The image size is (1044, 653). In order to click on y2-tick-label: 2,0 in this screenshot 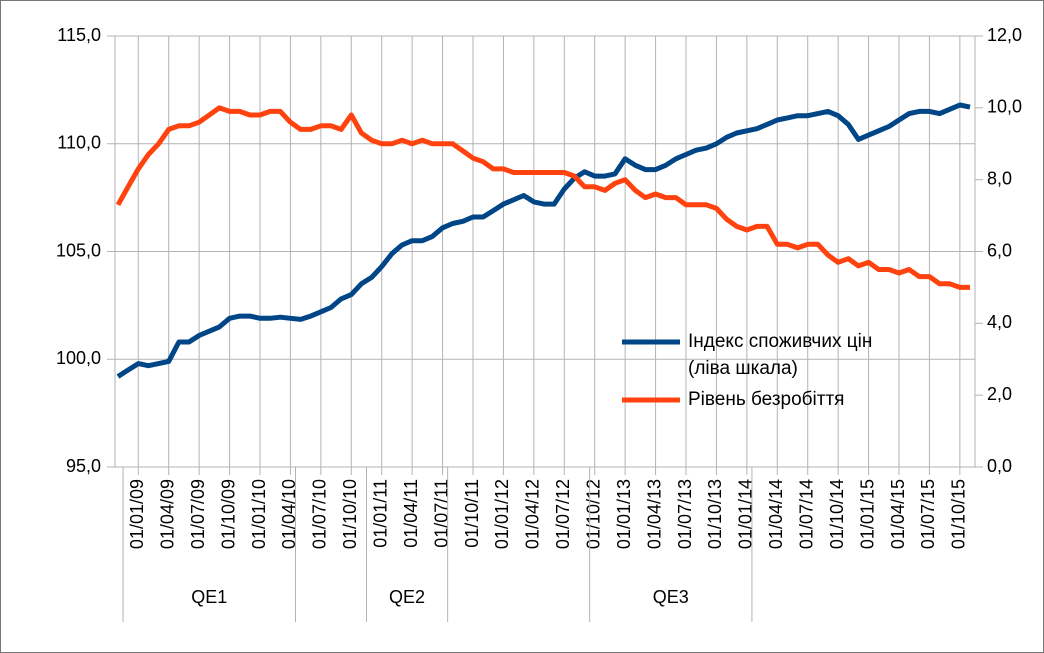, I will do `click(999, 394)`.